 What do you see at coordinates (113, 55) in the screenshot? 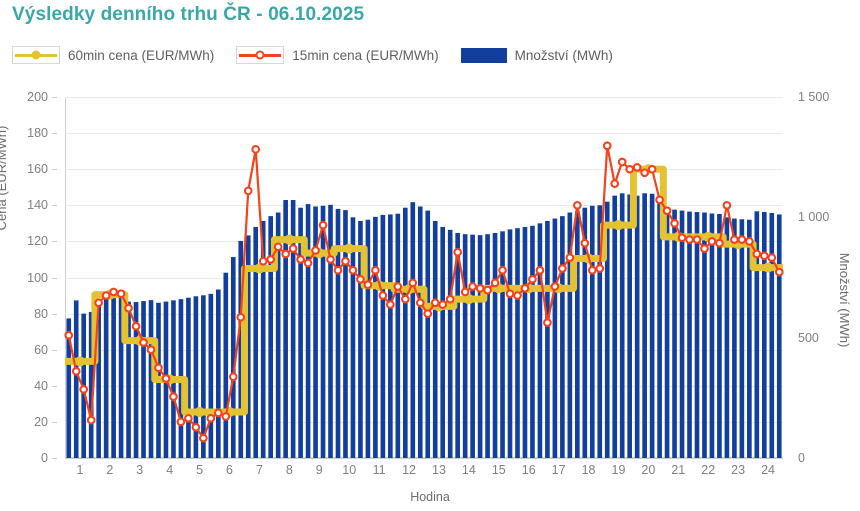
I see `legend-item-0: 60min cena (EUR/MWh)` at bounding box center [113, 55].